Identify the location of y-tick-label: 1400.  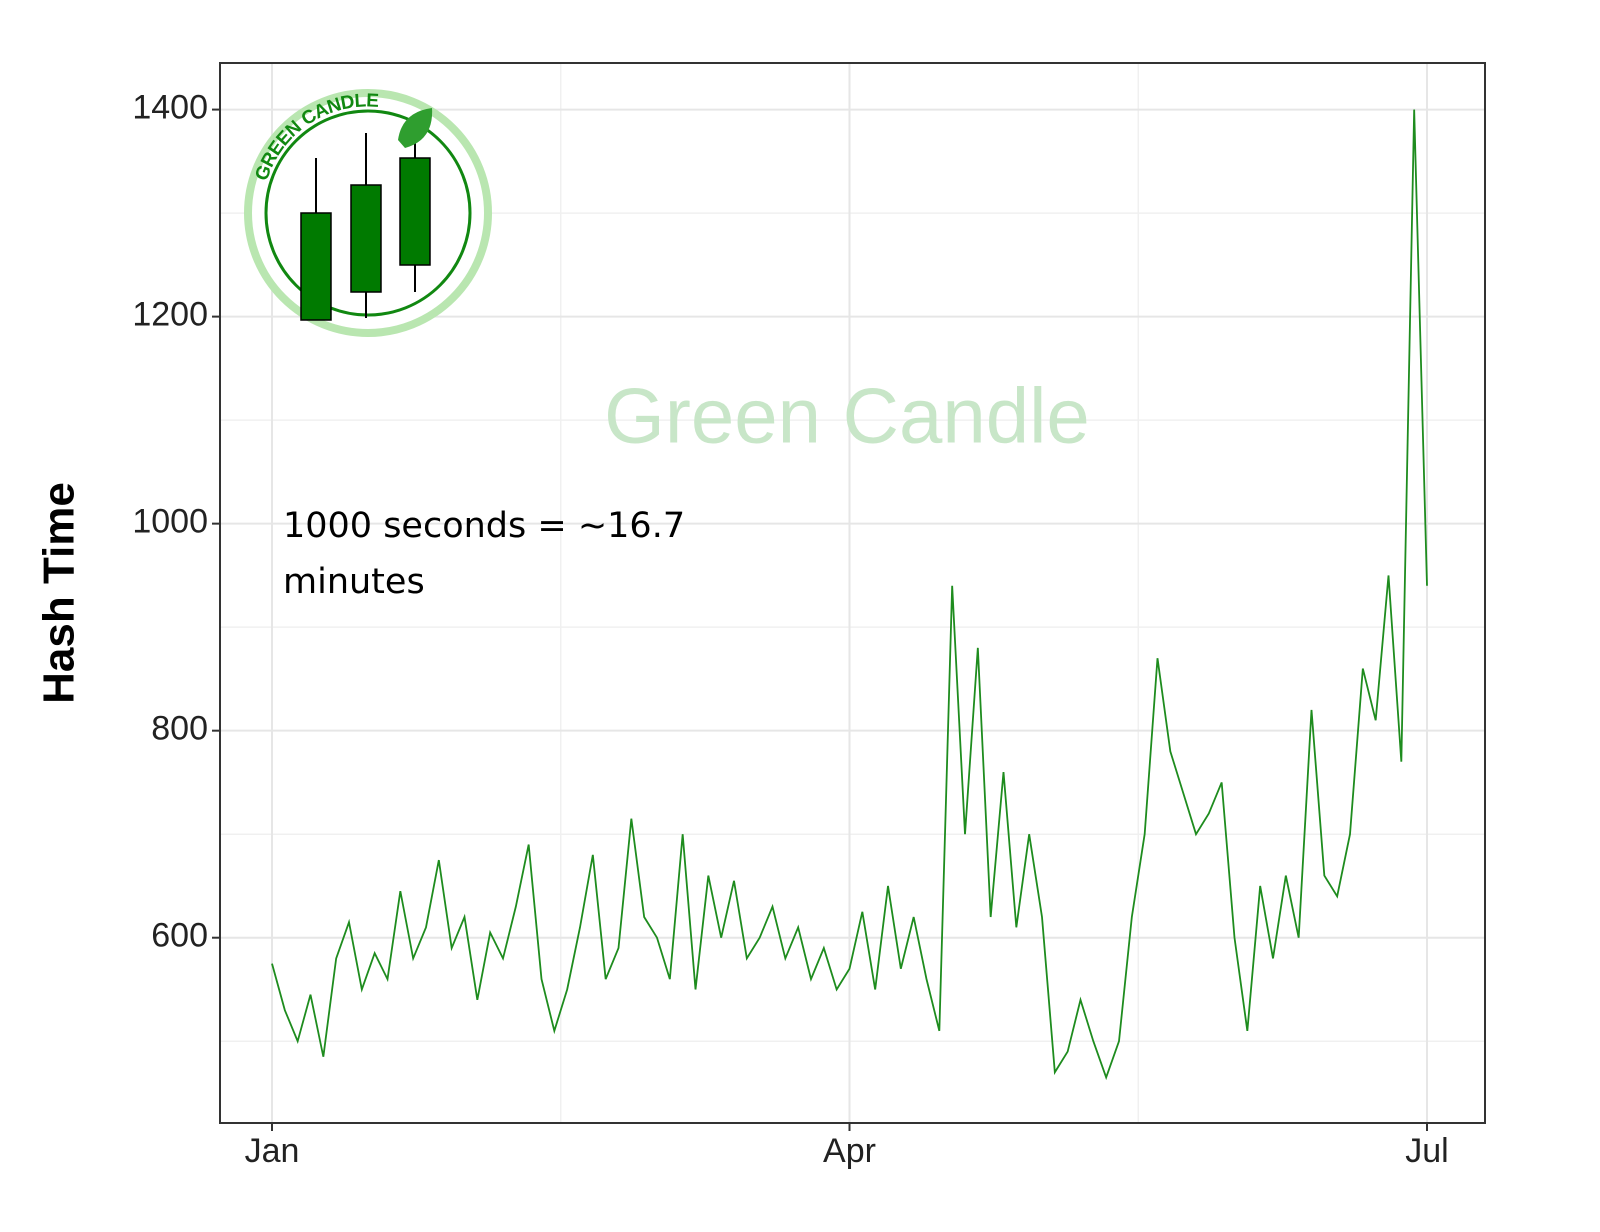
(170, 108).